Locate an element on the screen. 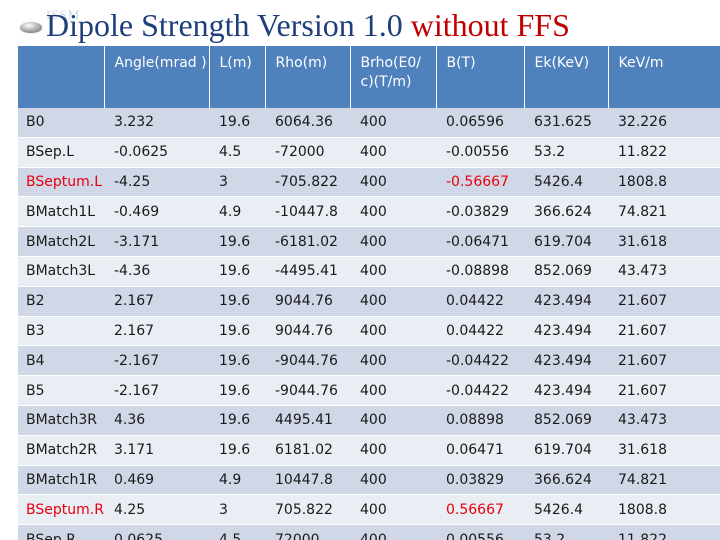  title-main: Dipole Strength Version 1.0 is located at coordinates (228, 25).